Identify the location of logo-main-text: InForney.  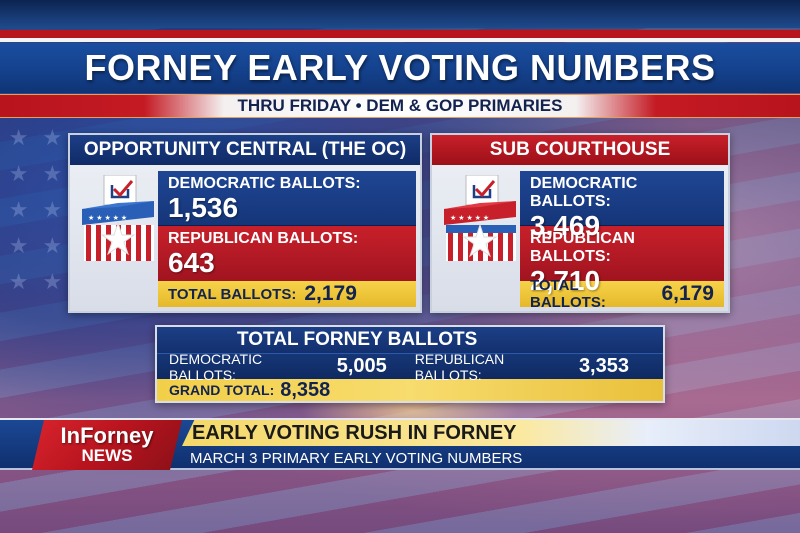
(107, 435).